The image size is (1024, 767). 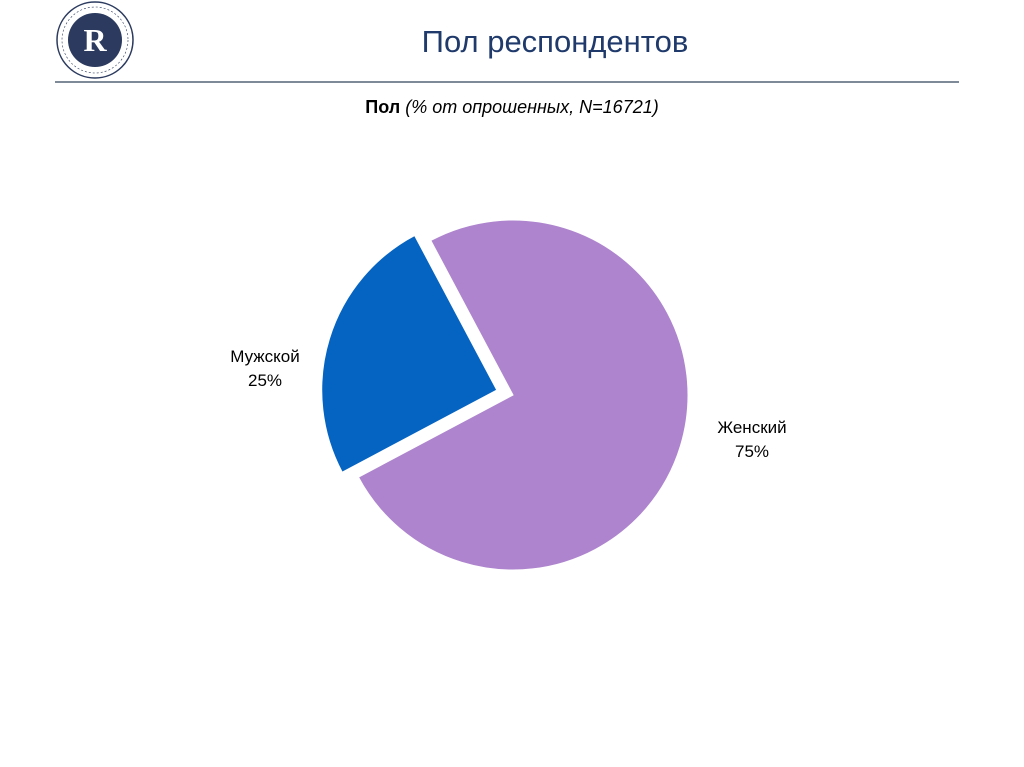 I want to click on chart-title: Пол (% от опрошенных, N=16721), so click(x=512, y=107).